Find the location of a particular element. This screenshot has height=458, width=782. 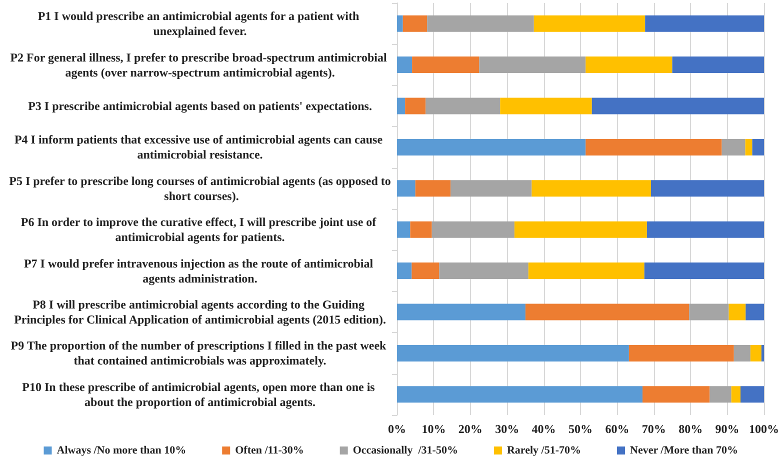

x-tick-label: 40% is located at coordinates (544, 429).